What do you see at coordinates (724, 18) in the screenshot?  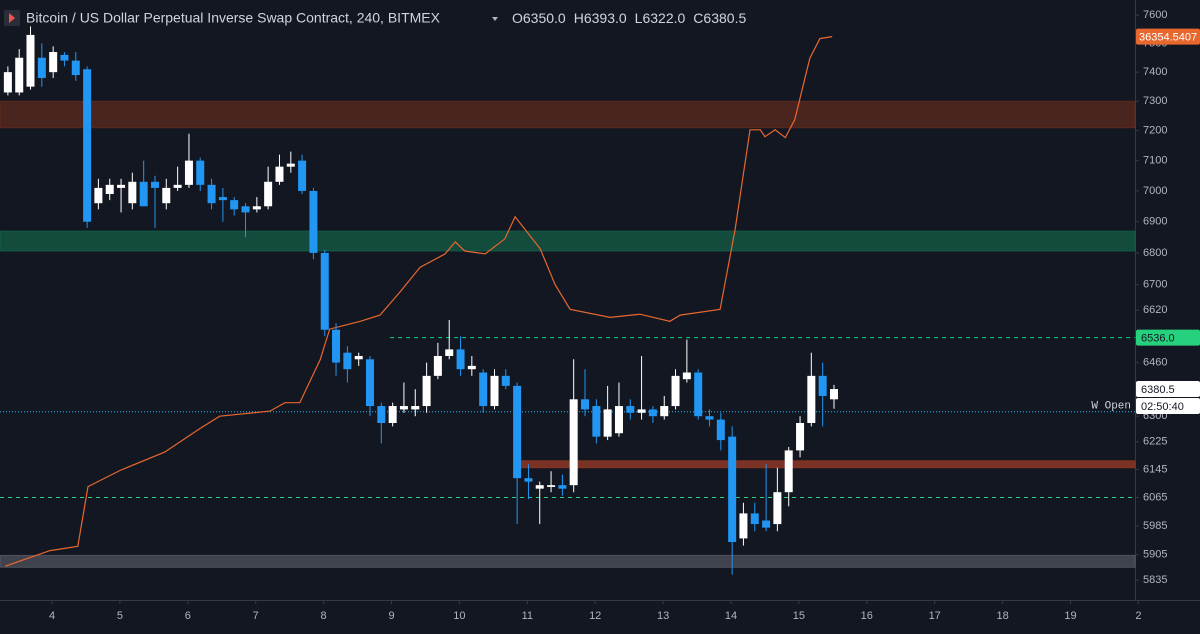 I see `ohlc-value: 6380.5` at bounding box center [724, 18].